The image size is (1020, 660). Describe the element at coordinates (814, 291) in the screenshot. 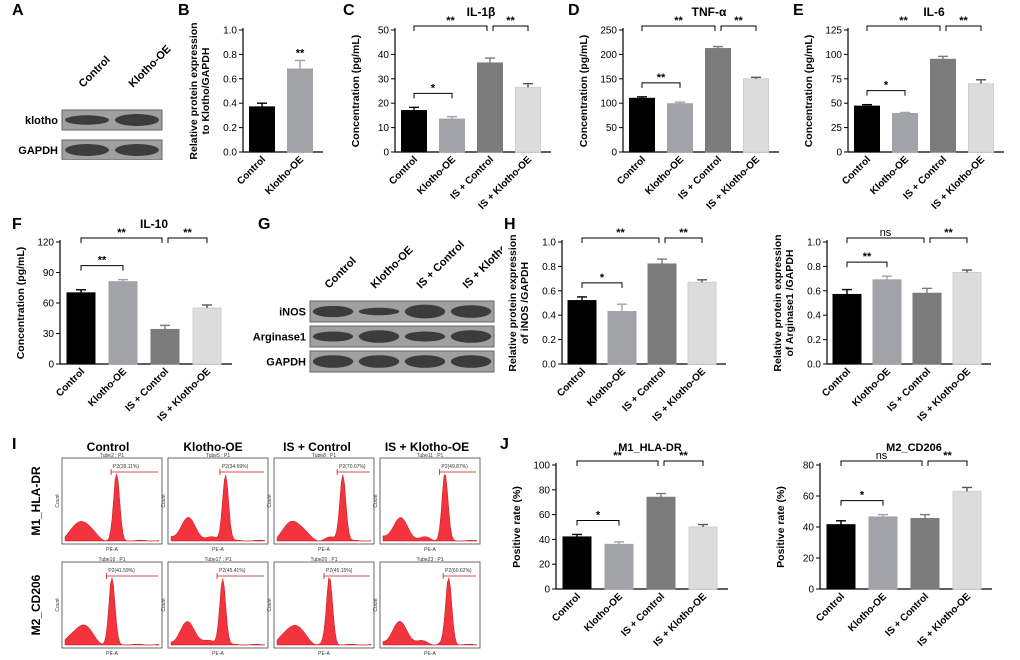

I see `y-tick-label: 0.6` at that location.